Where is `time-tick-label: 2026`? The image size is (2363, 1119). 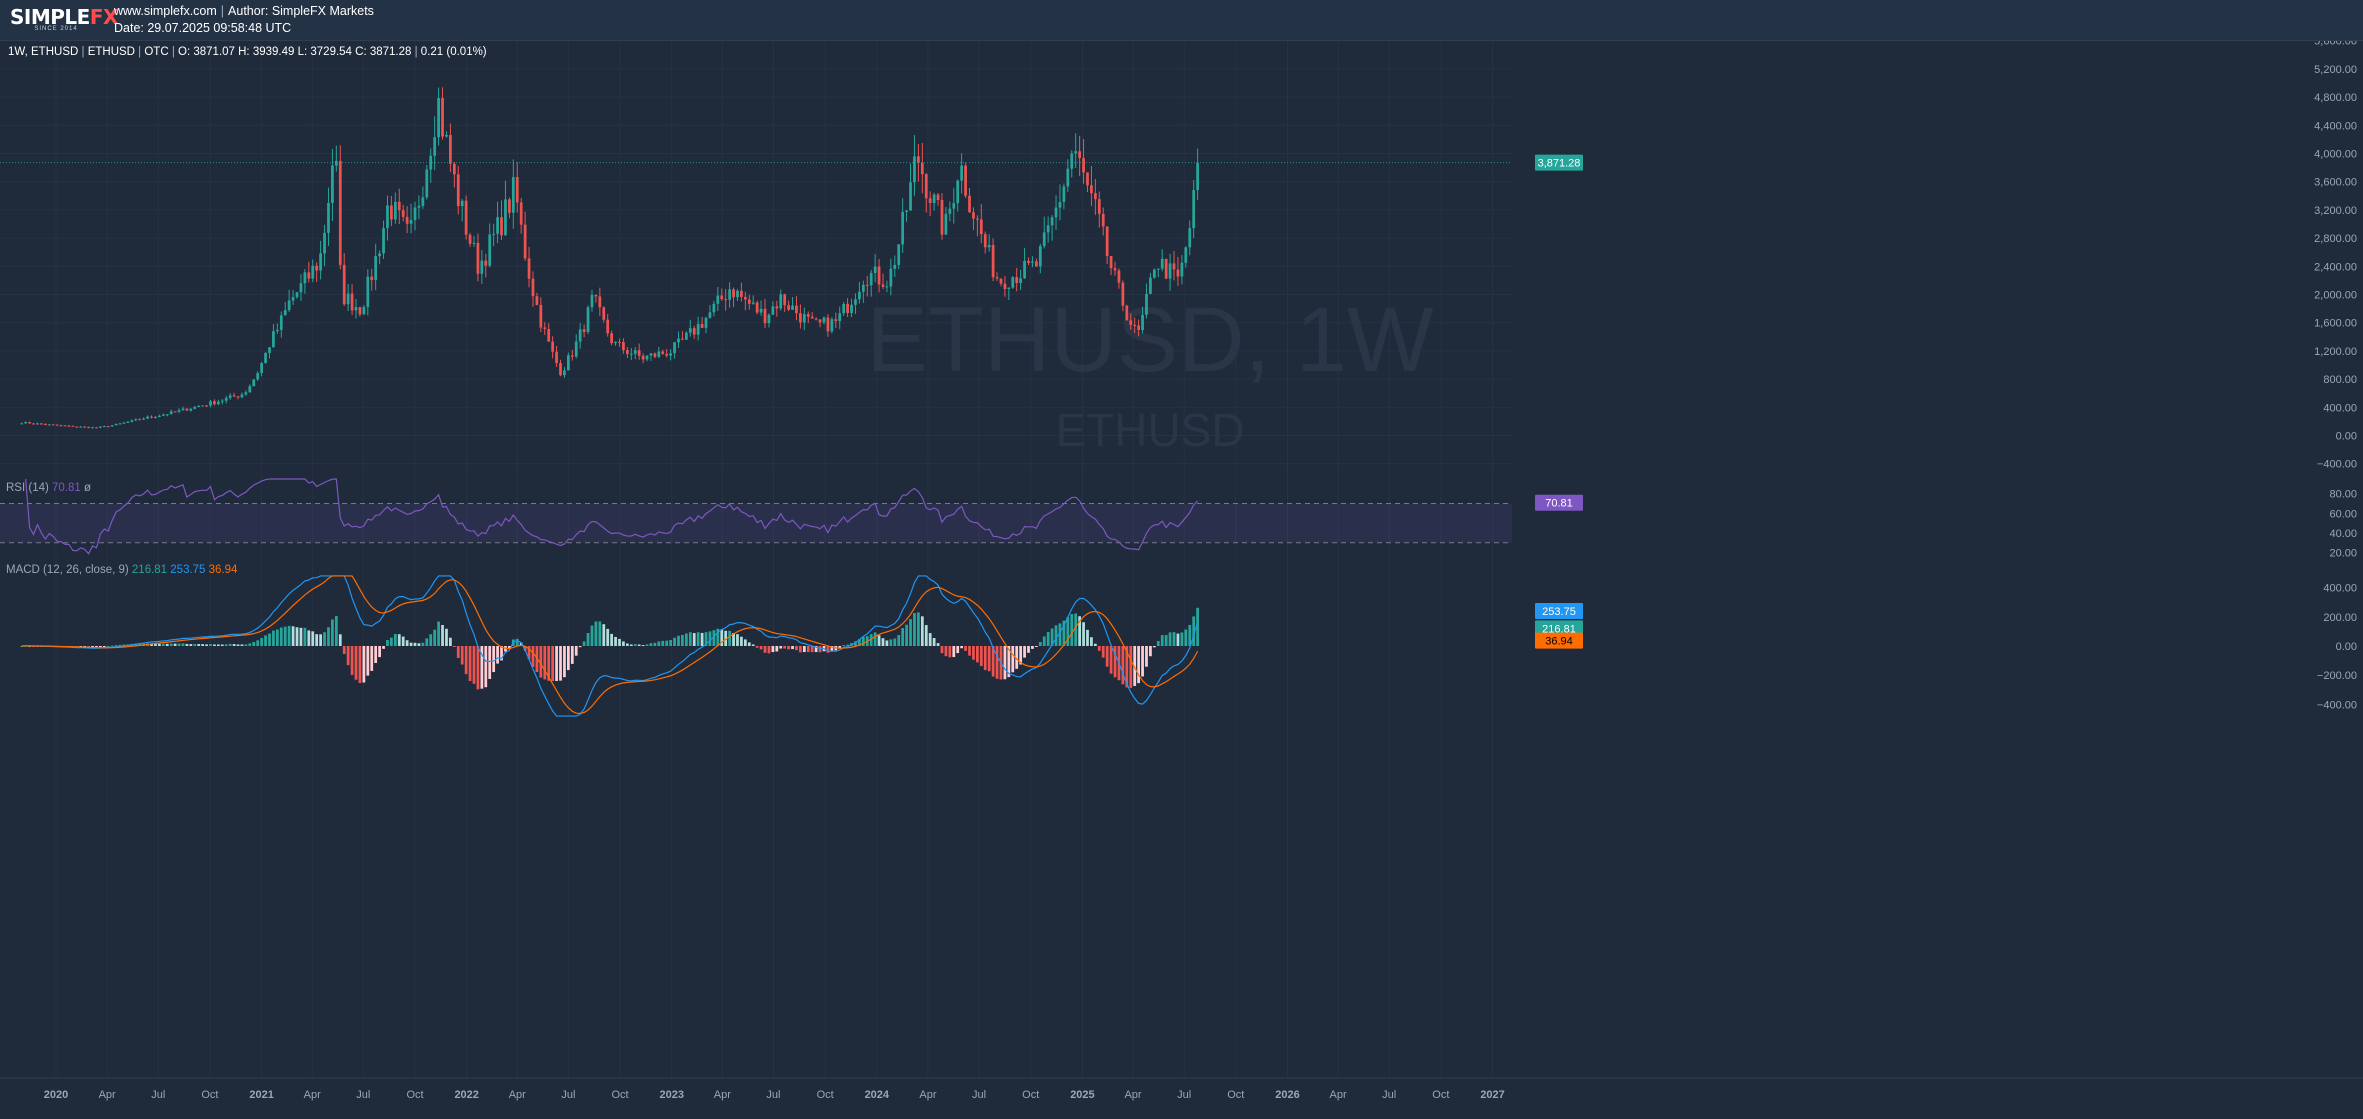 time-tick-label: 2026 is located at coordinates (1287, 1095).